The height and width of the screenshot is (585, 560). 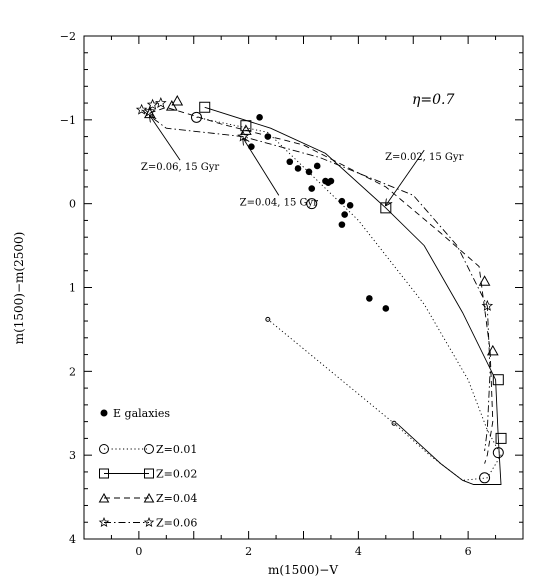 I want to click on x-tick-label: 2, so click(x=248, y=551).